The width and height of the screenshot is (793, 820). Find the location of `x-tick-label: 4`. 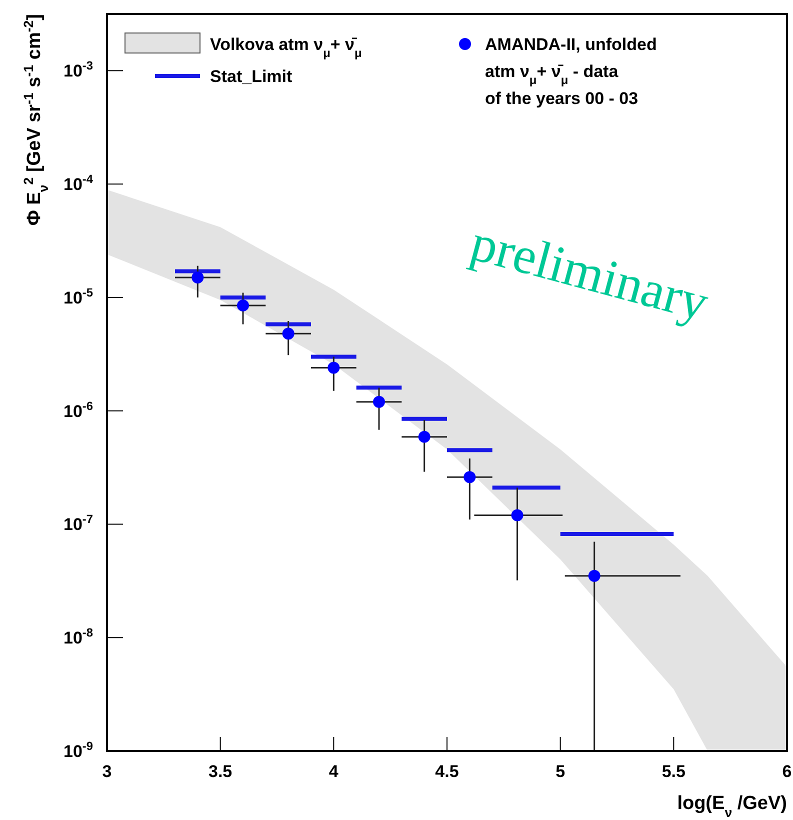

x-tick-label: 4 is located at coordinates (333, 771).